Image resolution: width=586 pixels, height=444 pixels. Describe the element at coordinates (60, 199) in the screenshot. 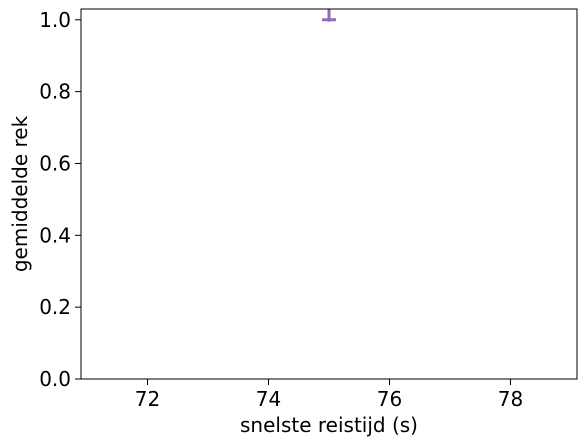

I see `y-axis: 0.0 0.2 0.4 0.6 0.8 1.0` at that location.